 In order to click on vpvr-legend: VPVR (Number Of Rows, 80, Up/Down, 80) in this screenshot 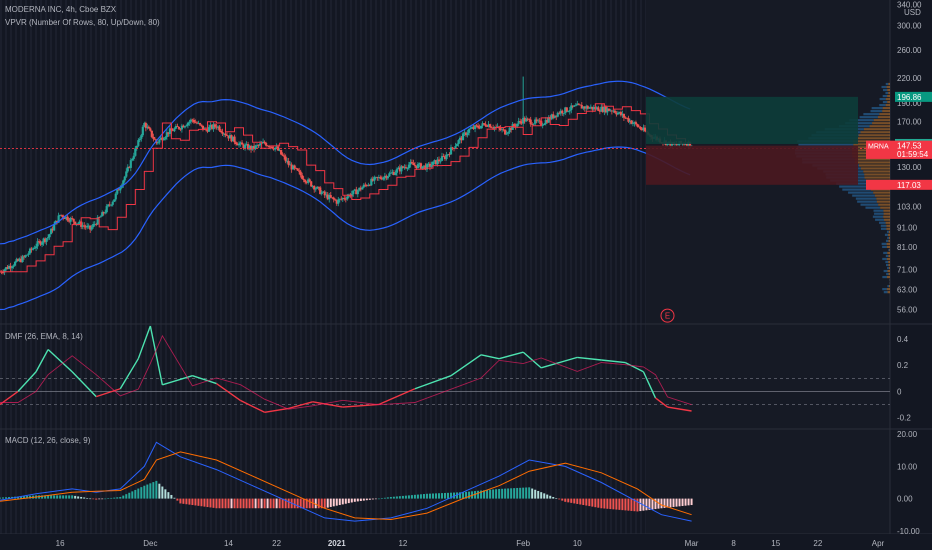, I will do `click(82, 22)`.